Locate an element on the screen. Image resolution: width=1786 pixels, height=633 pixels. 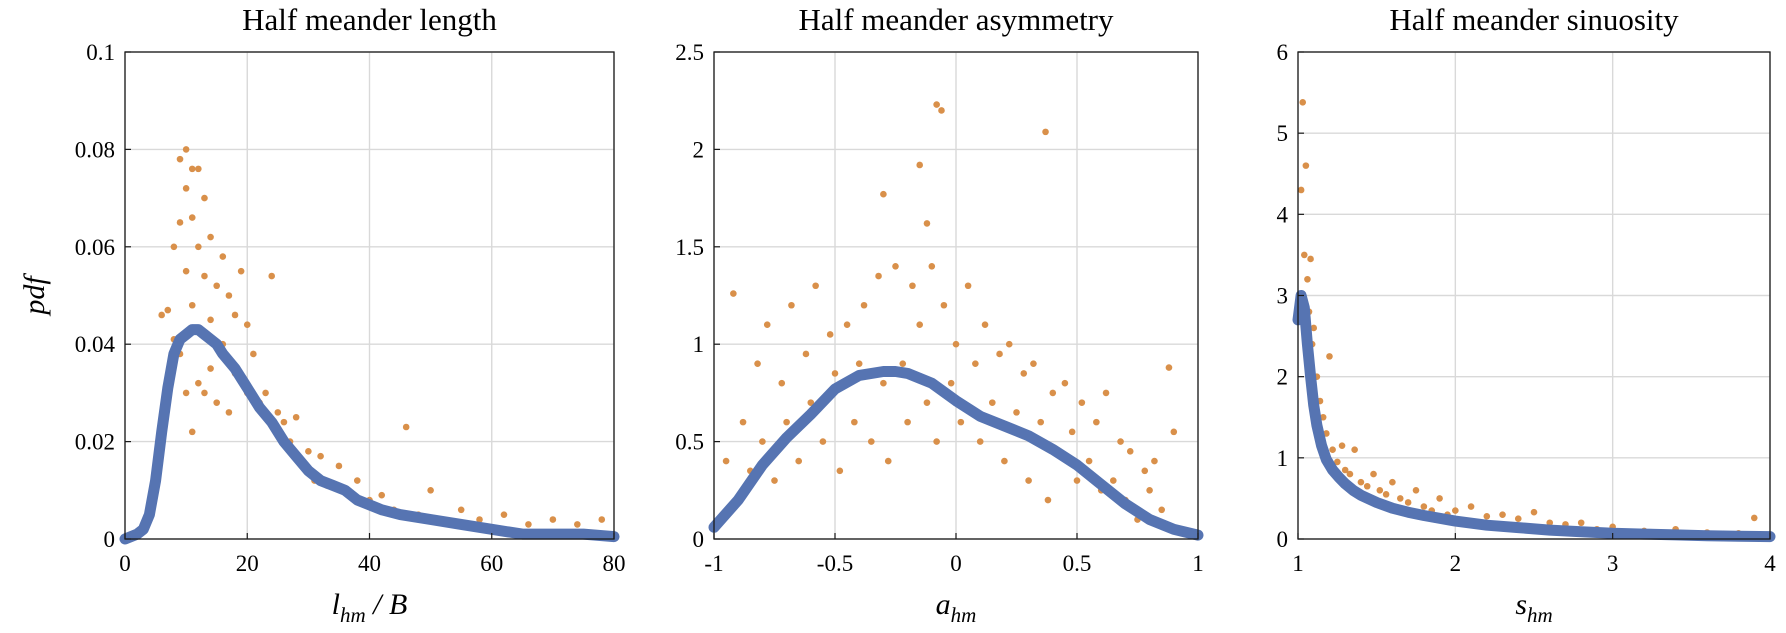
y-tick-label: 2 is located at coordinates (1283, 377).